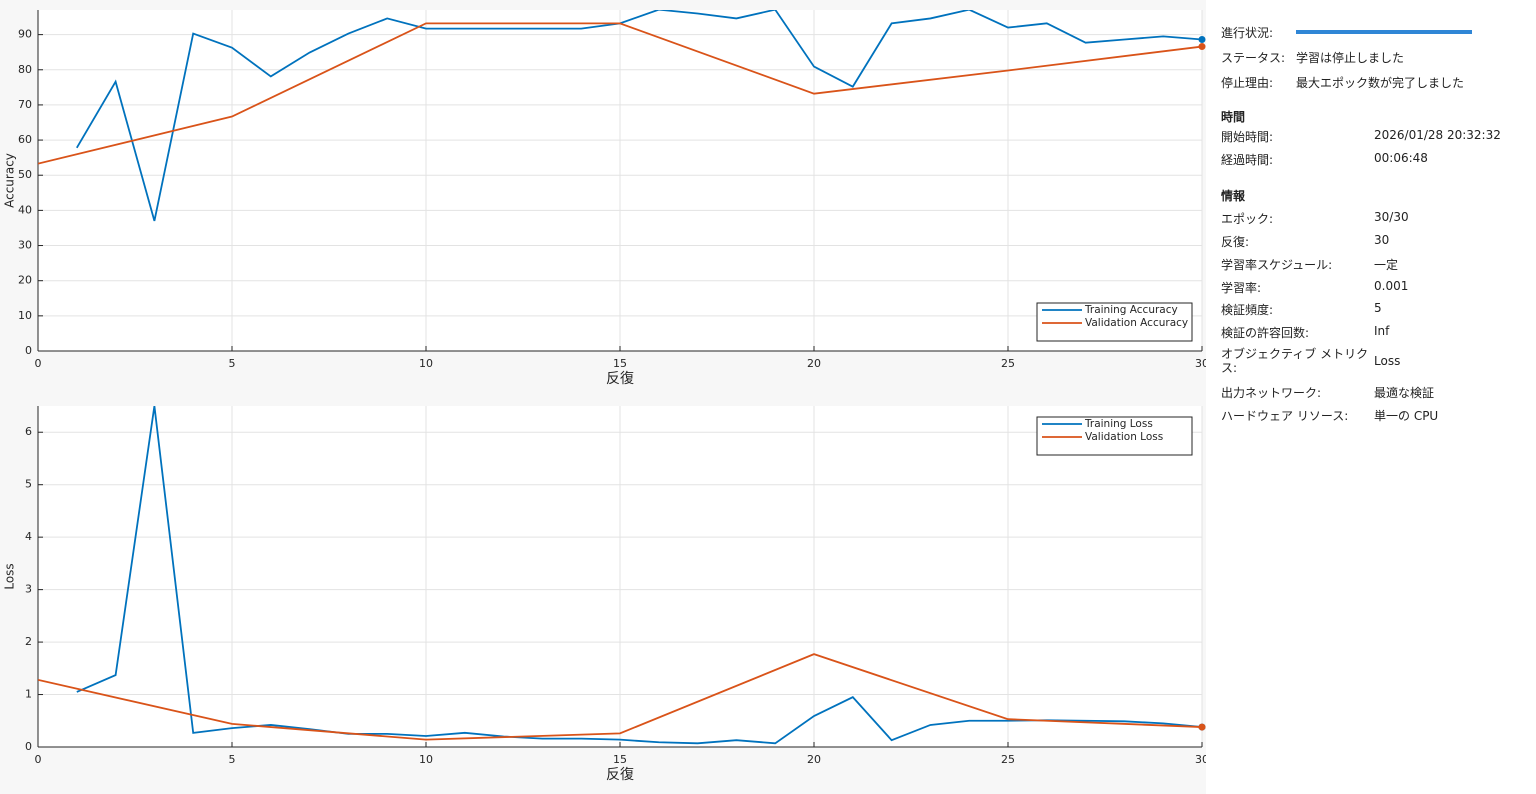 Image resolution: width=1536 pixels, height=794 pixels. Describe the element at coordinates (1247, 310) in the screenshot. I see `field-label: 検証頻度:` at that location.